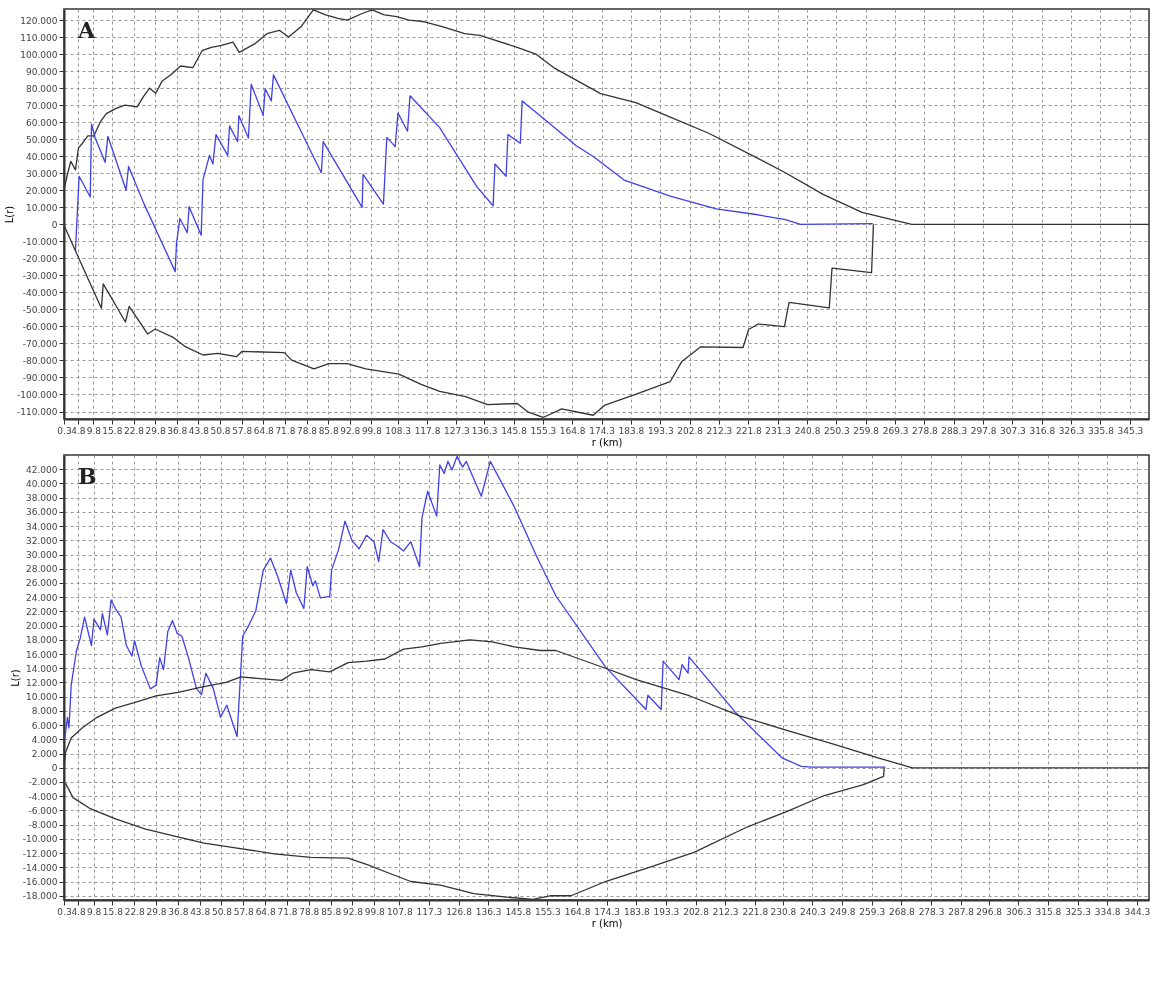 The image size is (1158, 987). I want to click on y-tick-label: 80.000, so click(42, 88).